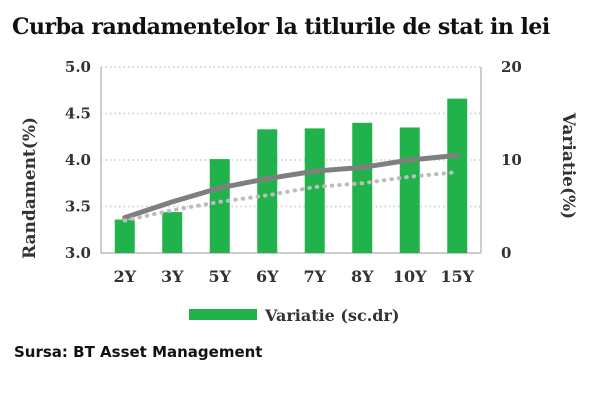  What do you see at coordinates (362, 187) in the screenshot?
I see `bar-8y` at bounding box center [362, 187].